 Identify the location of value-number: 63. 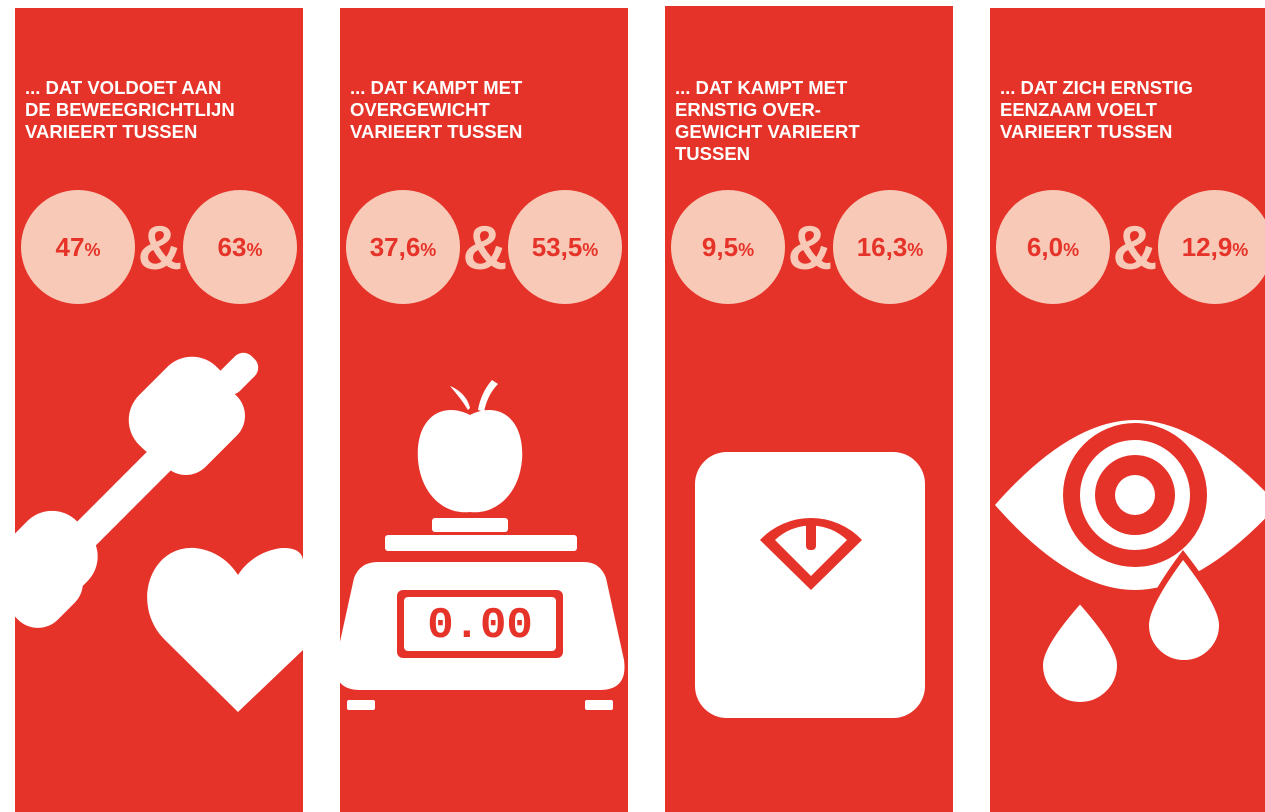
(232, 247).